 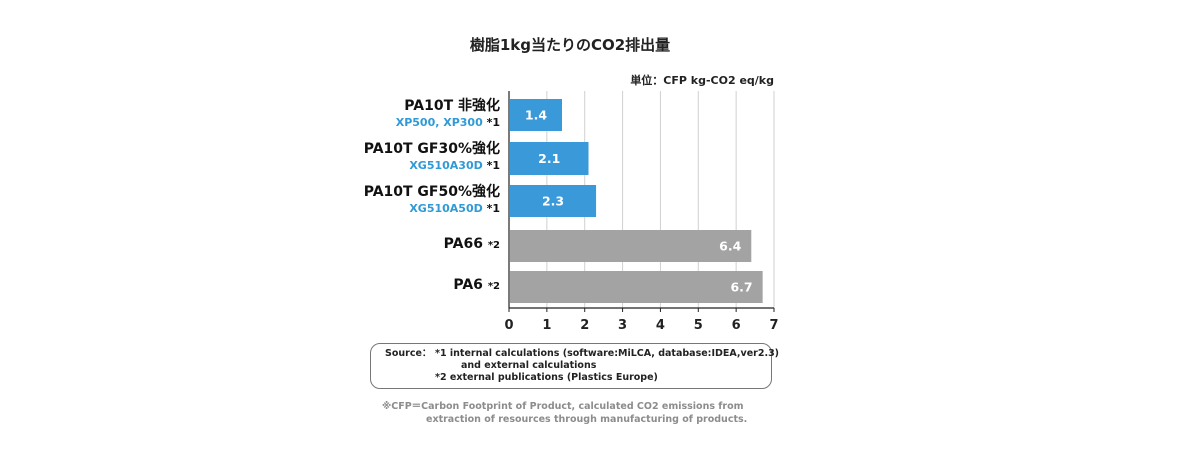 What do you see at coordinates (741, 287) in the screenshot?
I see `bar-value-label: 6.7` at bounding box center [741, 287].